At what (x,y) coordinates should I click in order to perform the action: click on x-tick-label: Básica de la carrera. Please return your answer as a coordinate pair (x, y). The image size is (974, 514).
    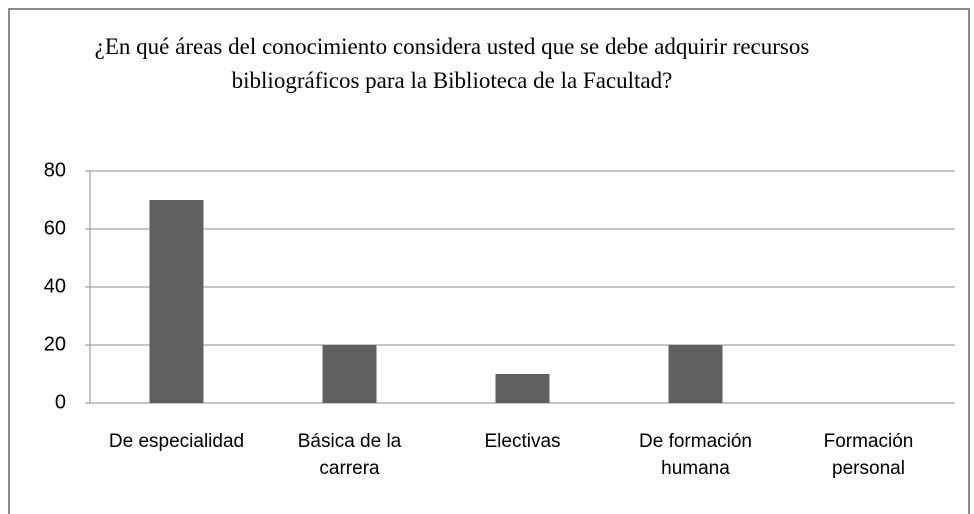
    Looking at the image, I should click on (349, 455).